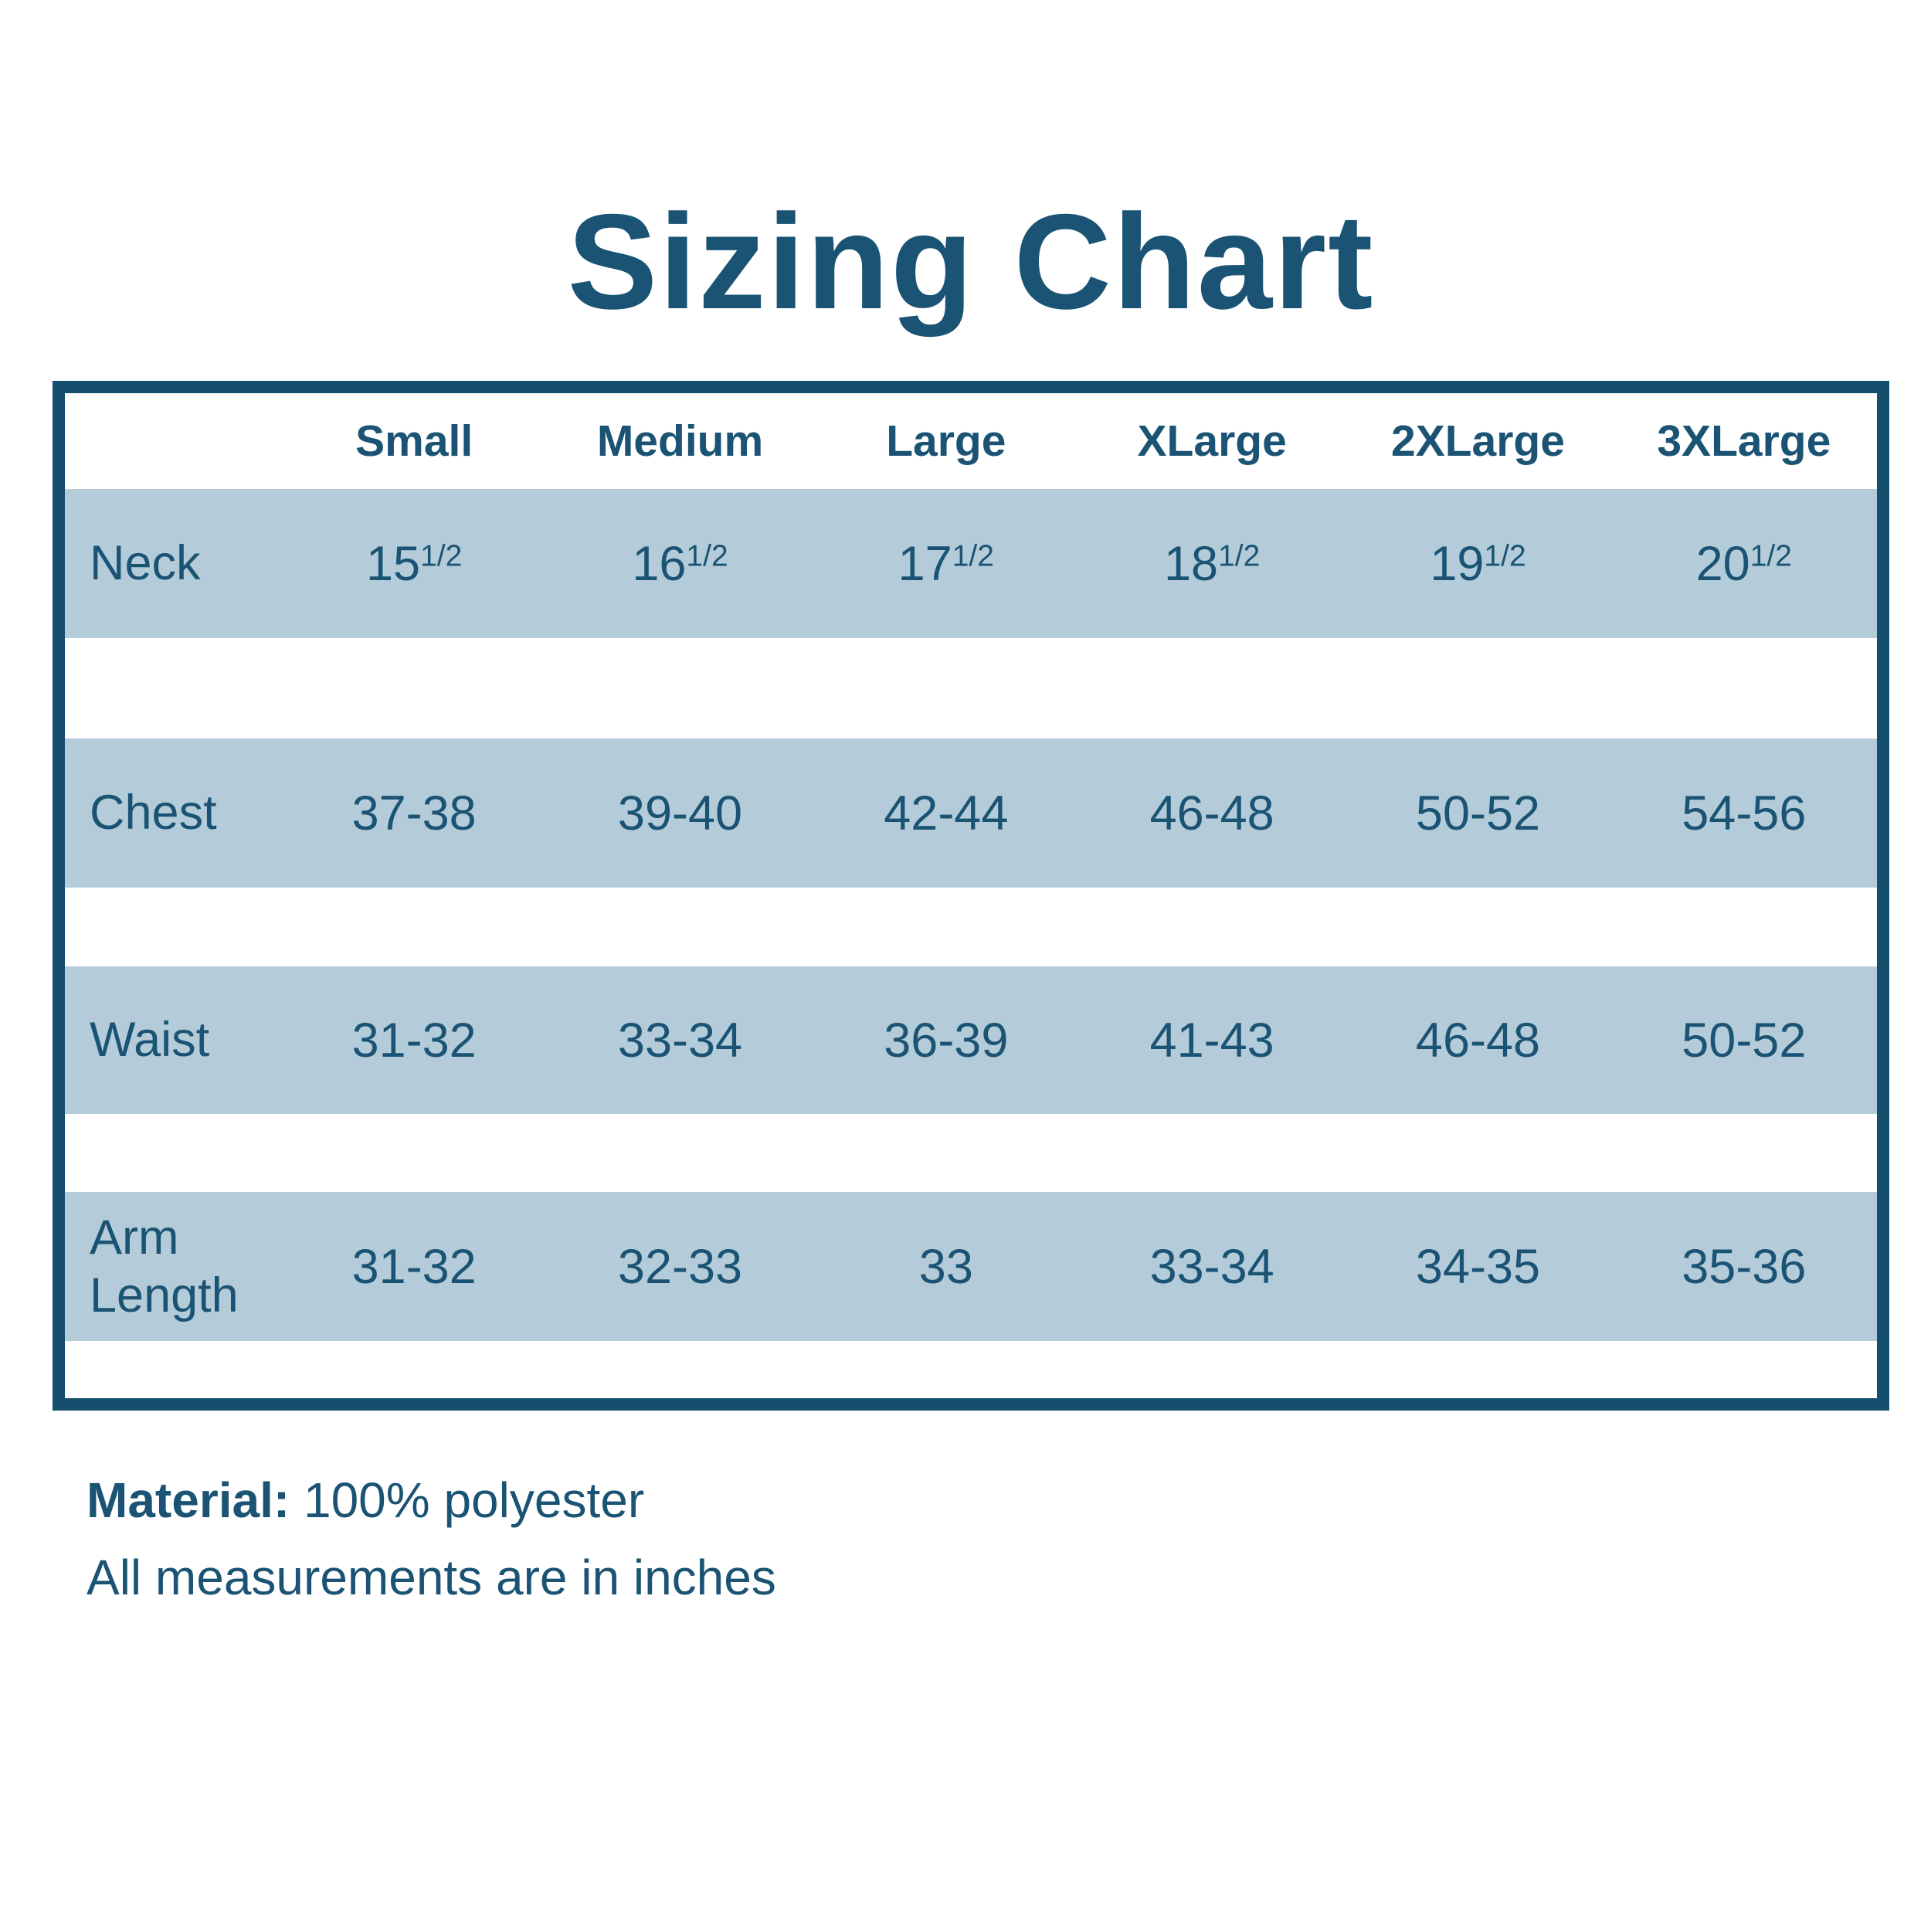 The image size is (1931, 1932). I want to click on row-neck: Neck 151/2 161/2 171/2 181/2 191/2 201/2, so click(971, 563).